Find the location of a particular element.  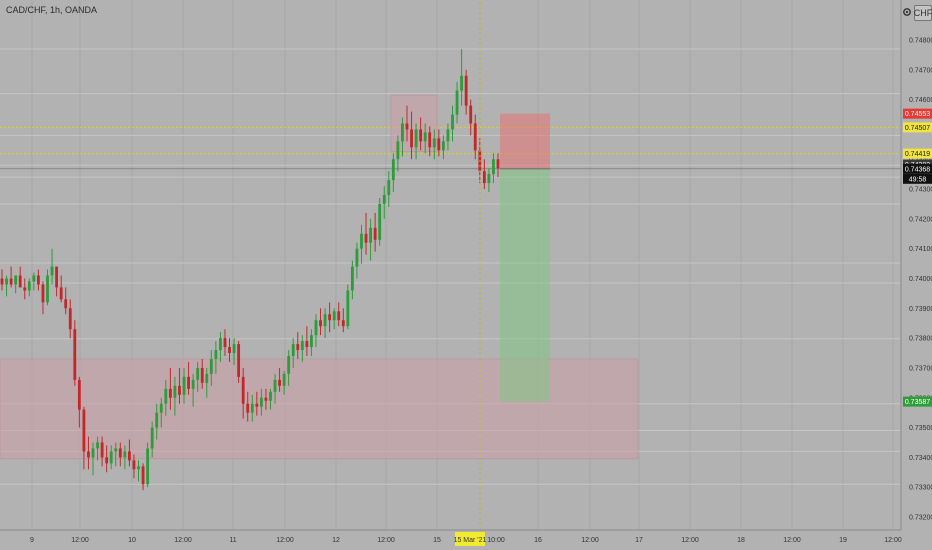

y-tick-label: 0.74700 is located at coordinates (920, 70).